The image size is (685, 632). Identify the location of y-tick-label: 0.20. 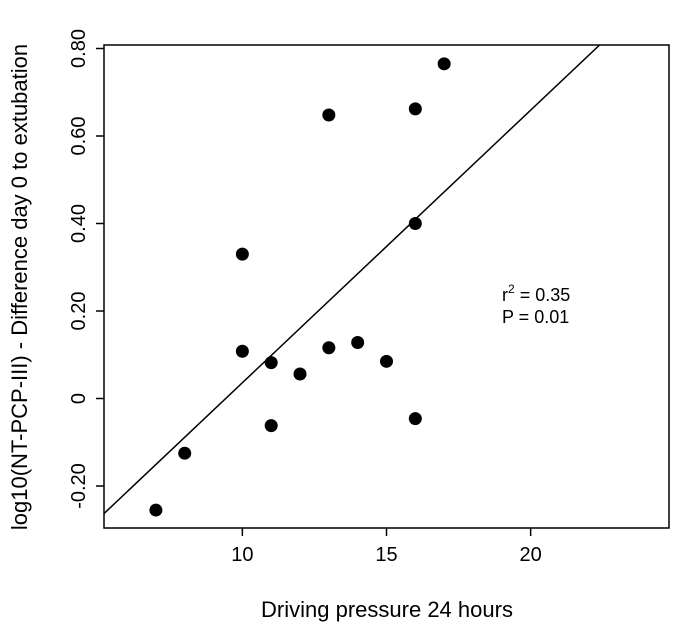
(79, 311).